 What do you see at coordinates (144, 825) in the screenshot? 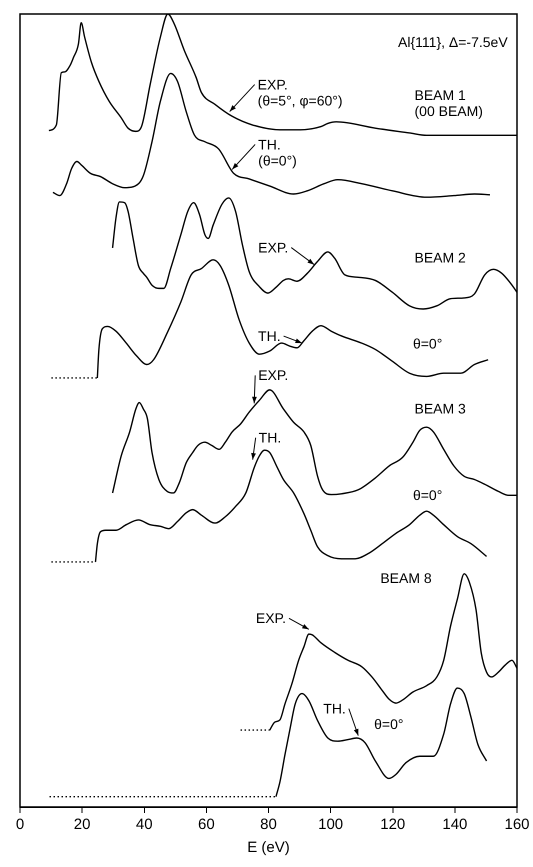
I see `x-tick-label: 40` at bounding box center [144, 825].